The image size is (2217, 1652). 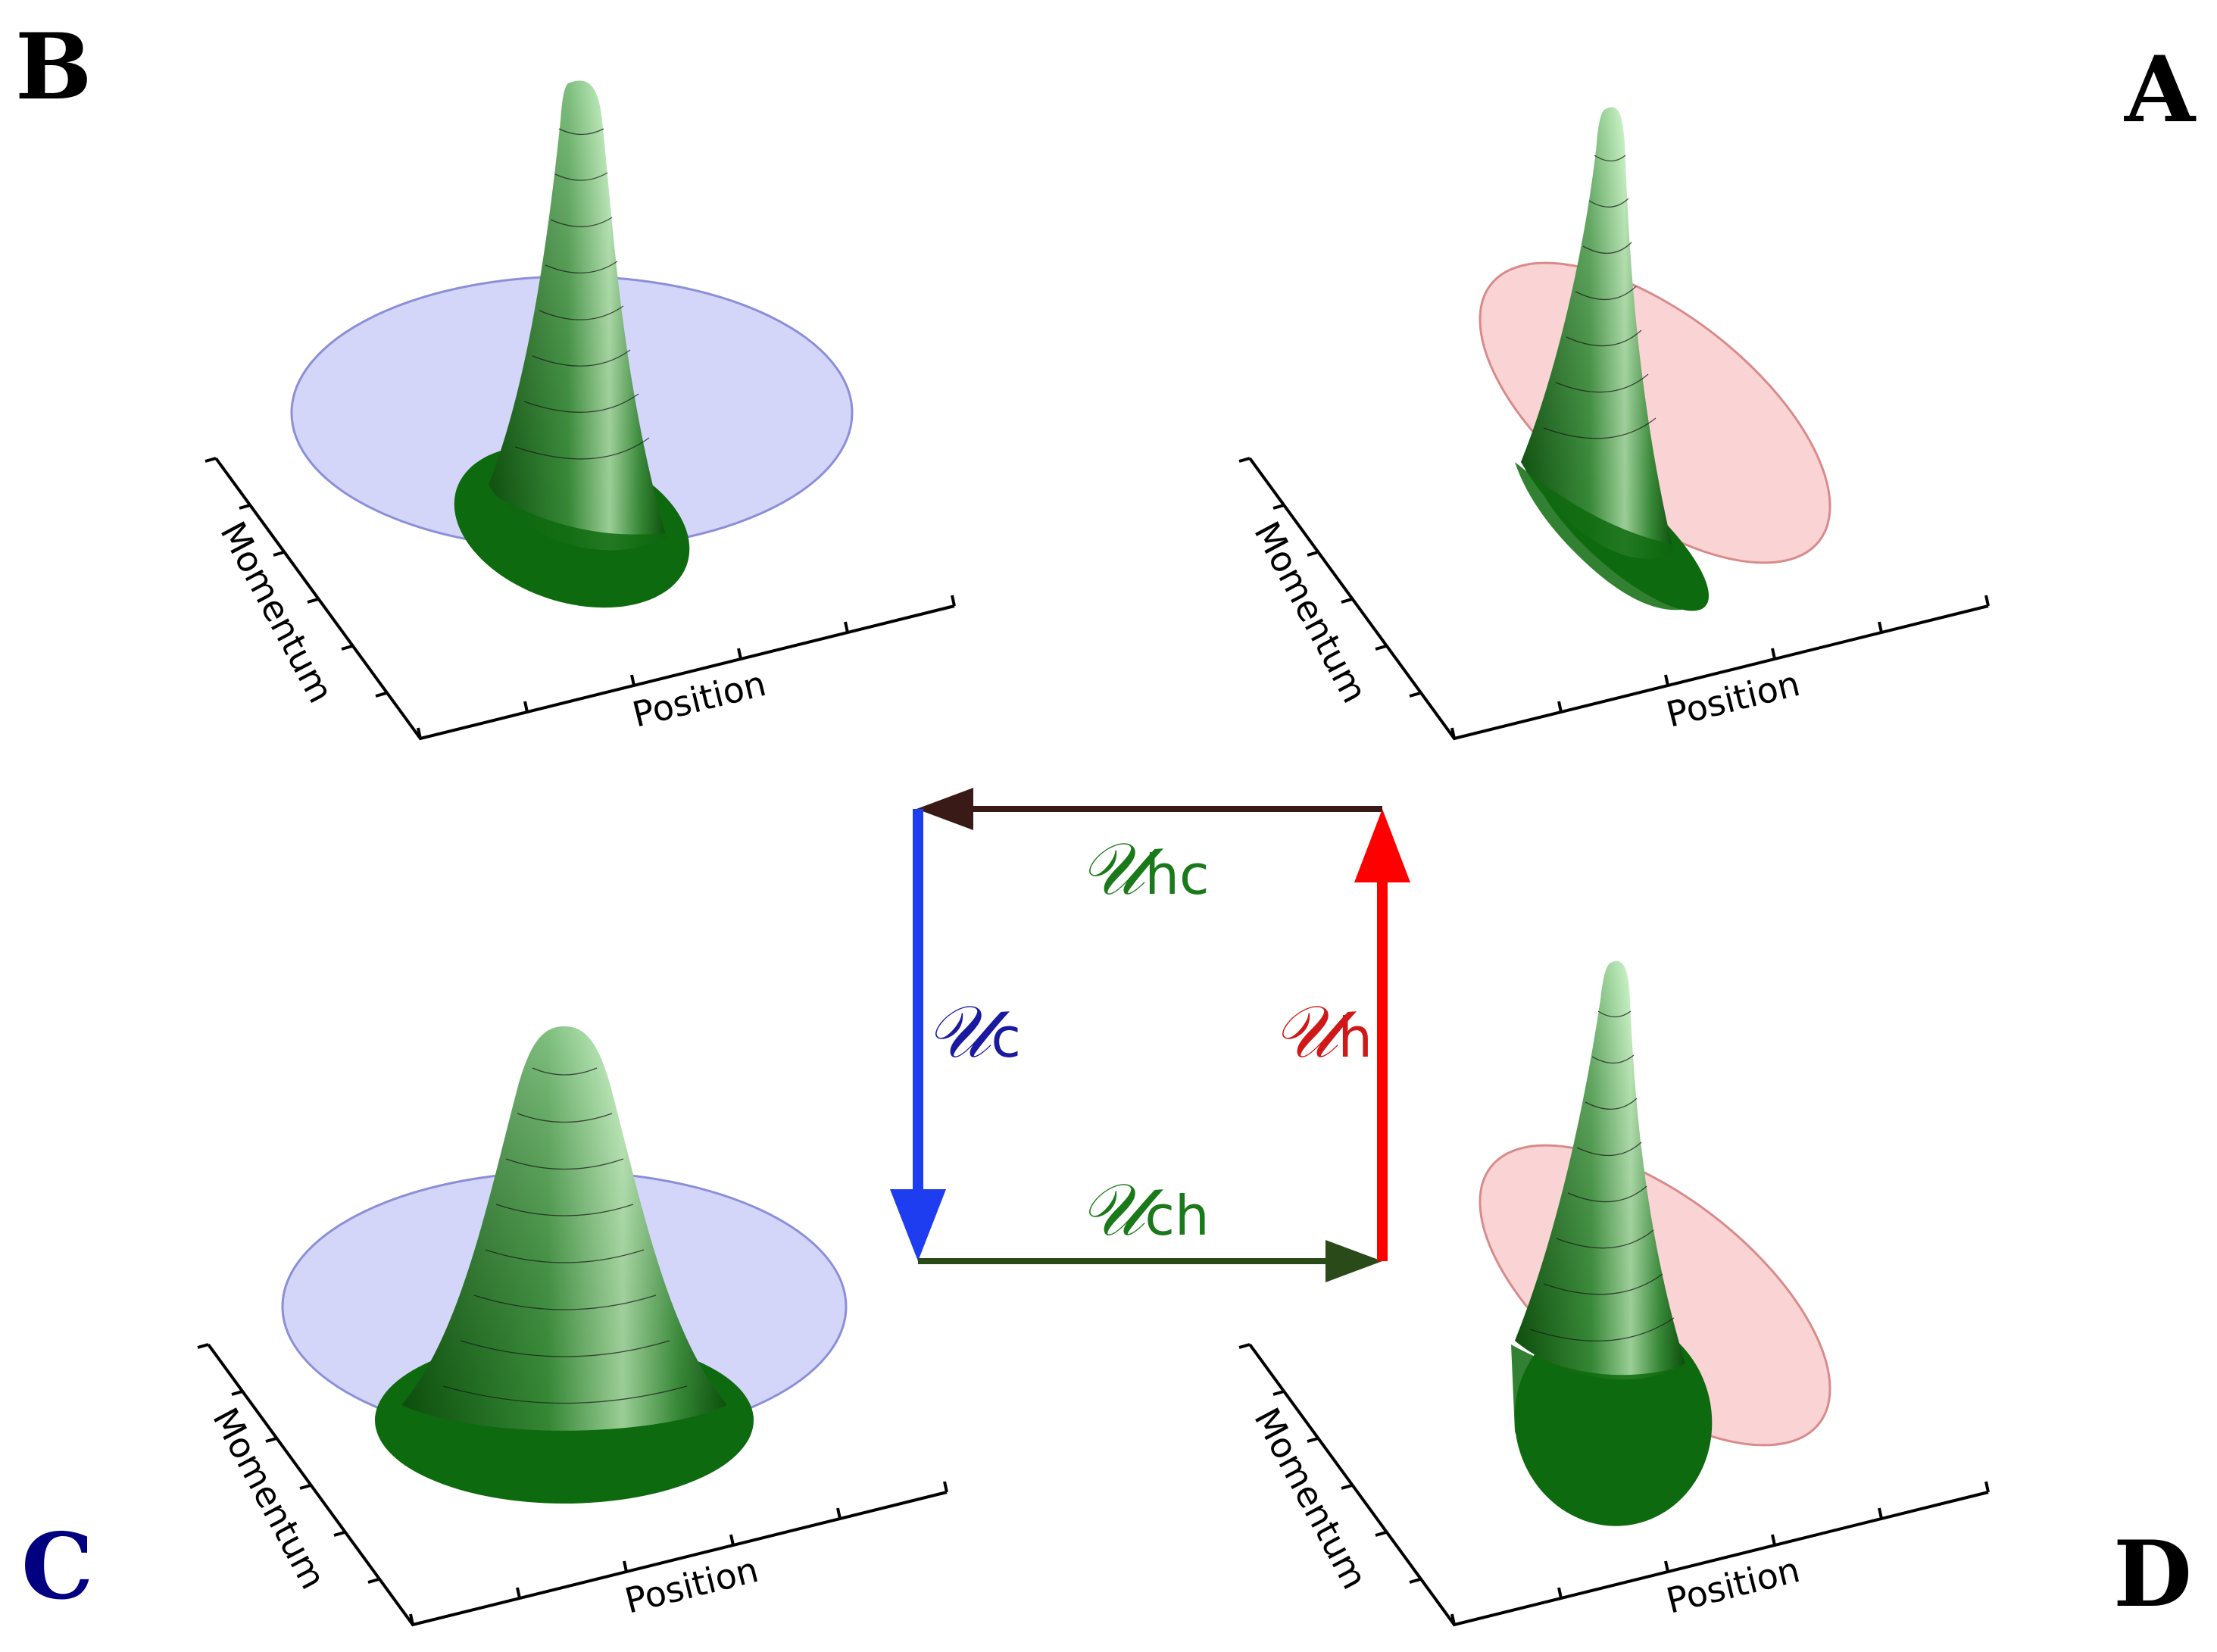 I want to click on panel-label-c: C, so click(x=57, y=1566).